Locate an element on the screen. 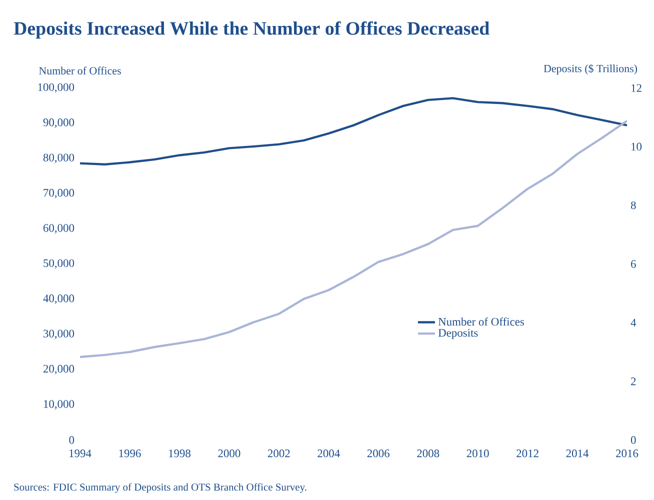 Image resolution: width=654 pixels, height=500 pixels. x-tick-label: 2006 is located at coordinates (378, 454).